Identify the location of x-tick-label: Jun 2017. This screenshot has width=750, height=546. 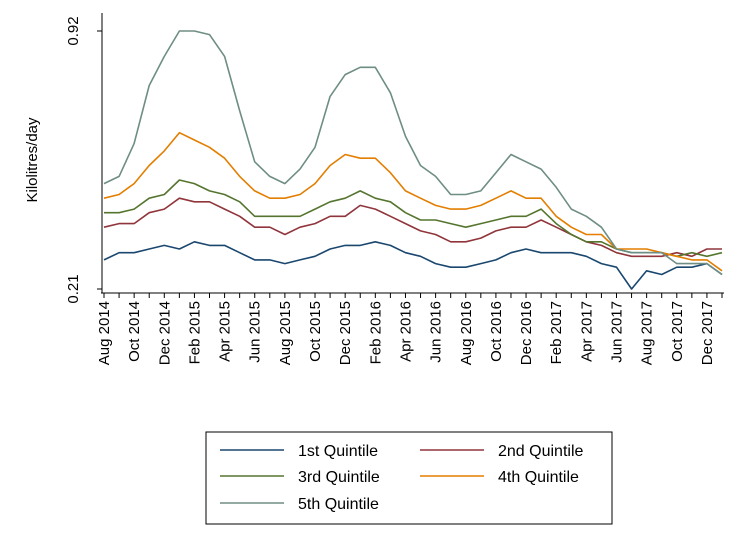
(616, 332).